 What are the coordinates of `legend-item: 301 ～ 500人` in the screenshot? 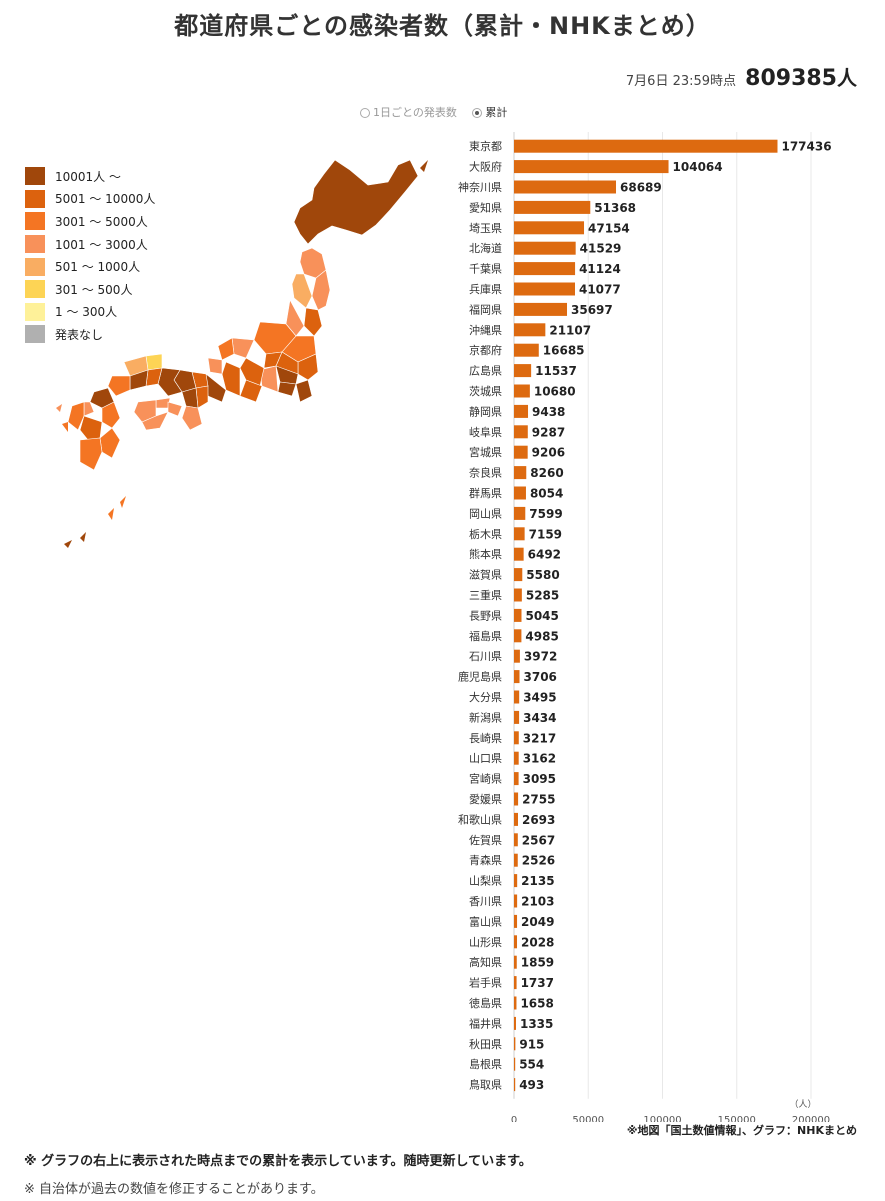 It's located at (90, 289).